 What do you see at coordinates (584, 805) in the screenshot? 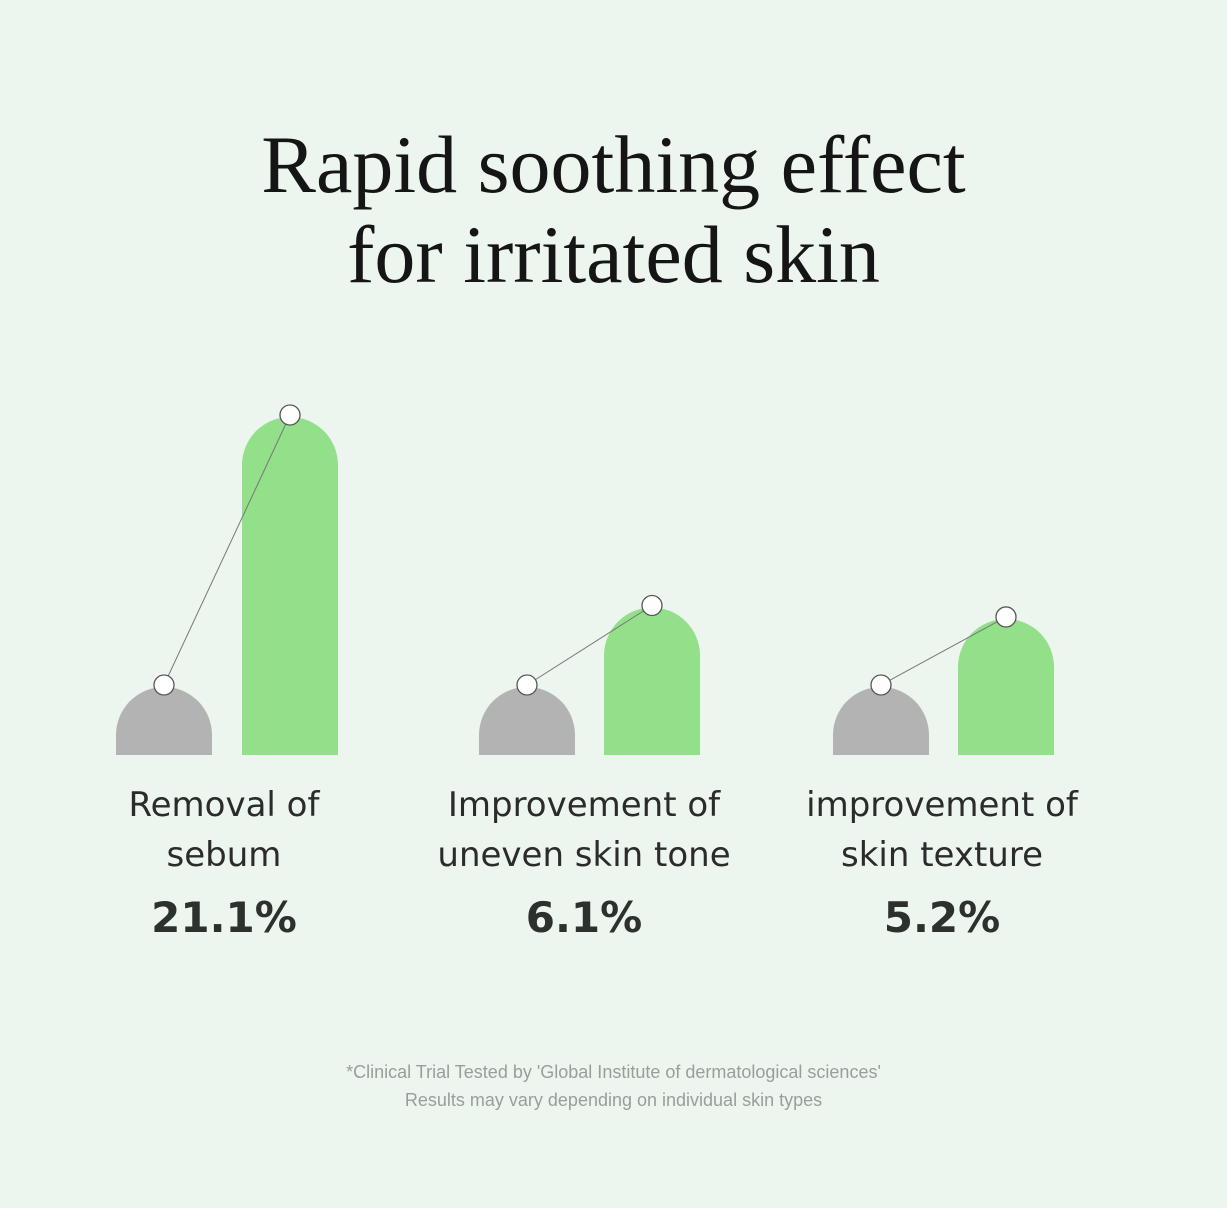
I see `category-label-line: Improvement of` at bounding box center [584, 805].